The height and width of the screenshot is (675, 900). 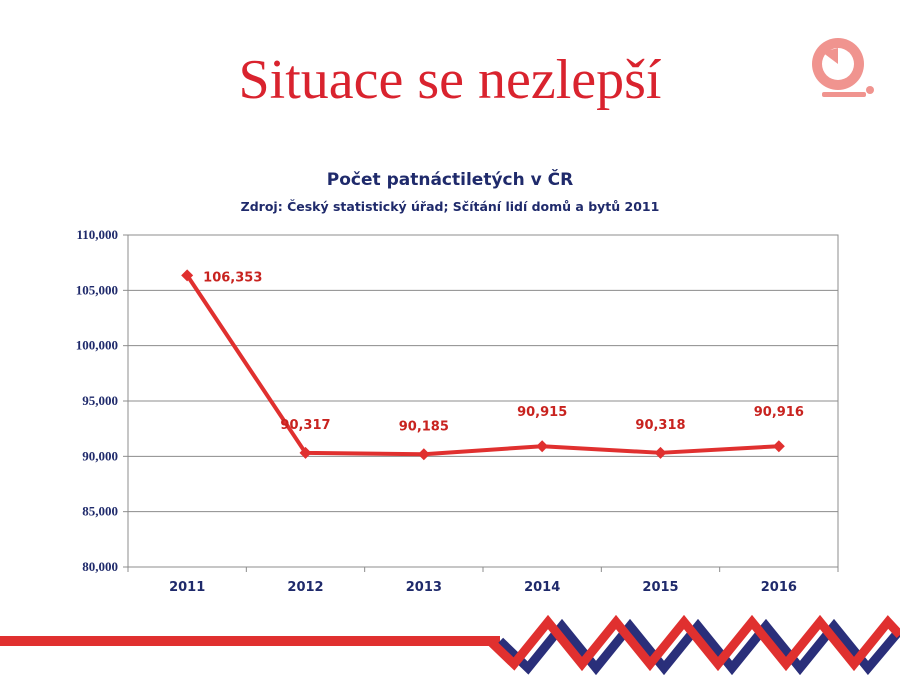 What do you see at coordinates (424, 587) in the screenshot?
I see `x-tick-label: 2013` at bounding box center [424, 587].